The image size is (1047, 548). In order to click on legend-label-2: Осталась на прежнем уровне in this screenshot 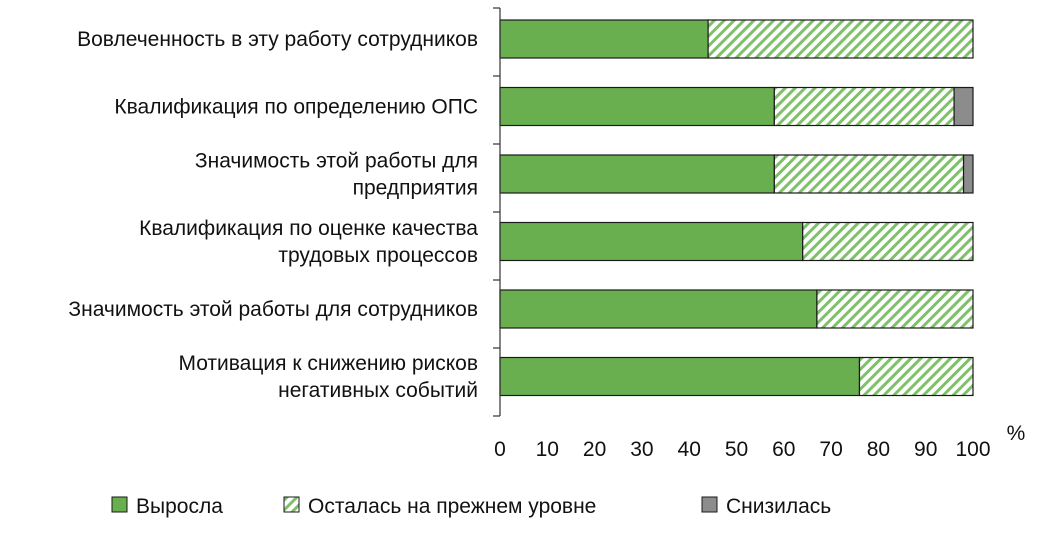, I will do `click(452, 506)`.